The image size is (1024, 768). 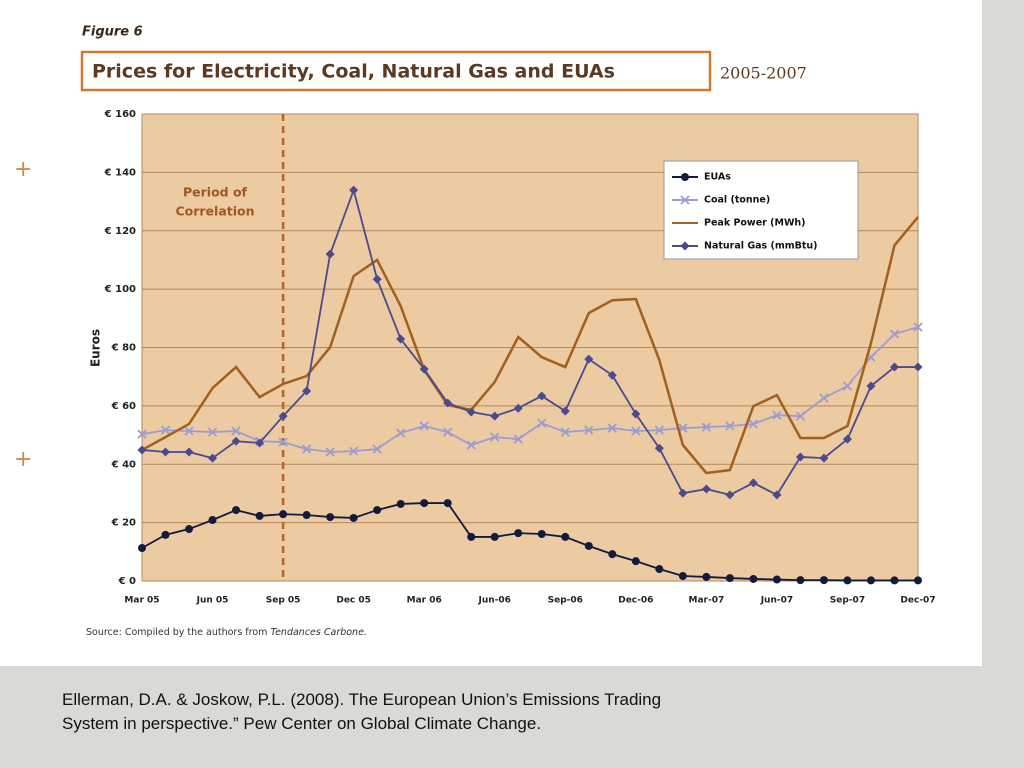 I want to click on y-tick-label: € 60, so click(x=123, y=406).